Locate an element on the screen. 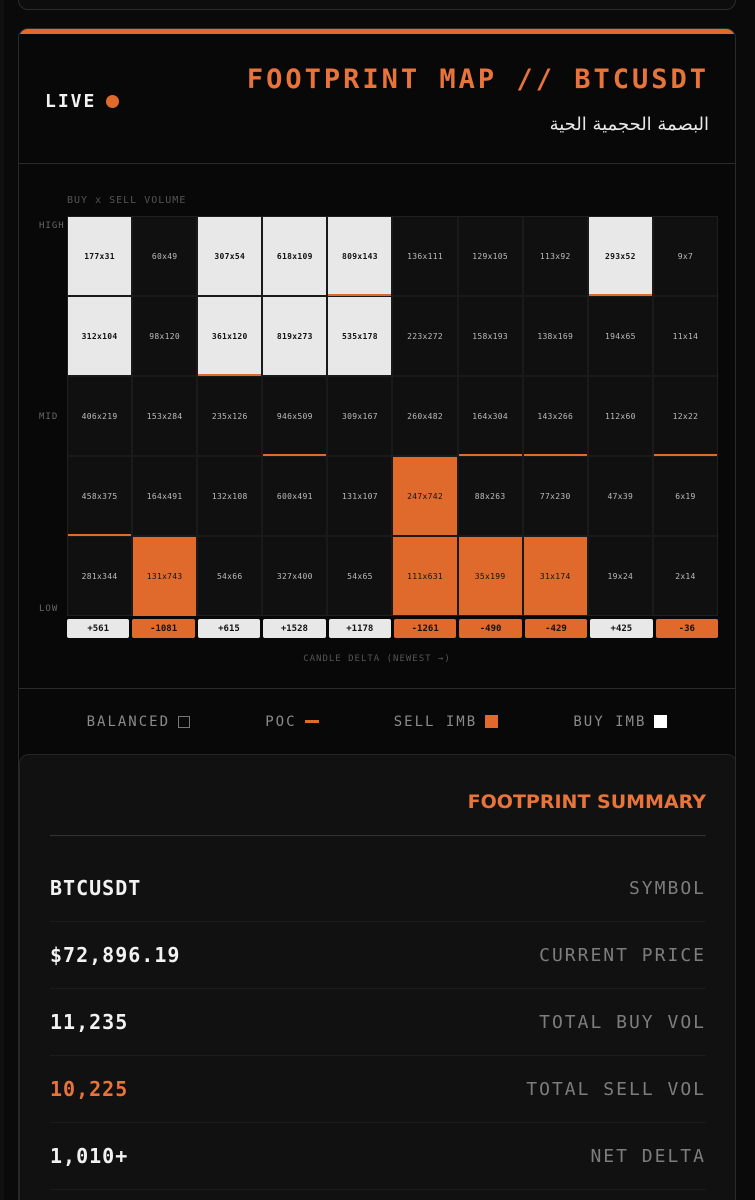  candle-delta-badge: +425 is located at coordinates (621, 628).